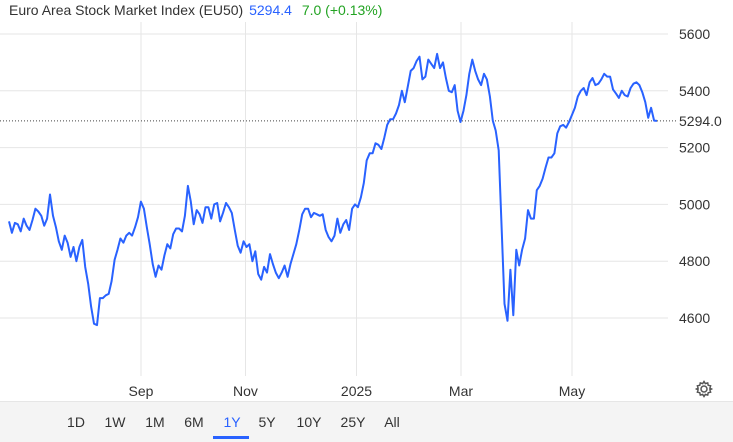 This screenshot has width=733, height=442. I want to click on timeframe-25y-button: 25Y, so click(353, 422).